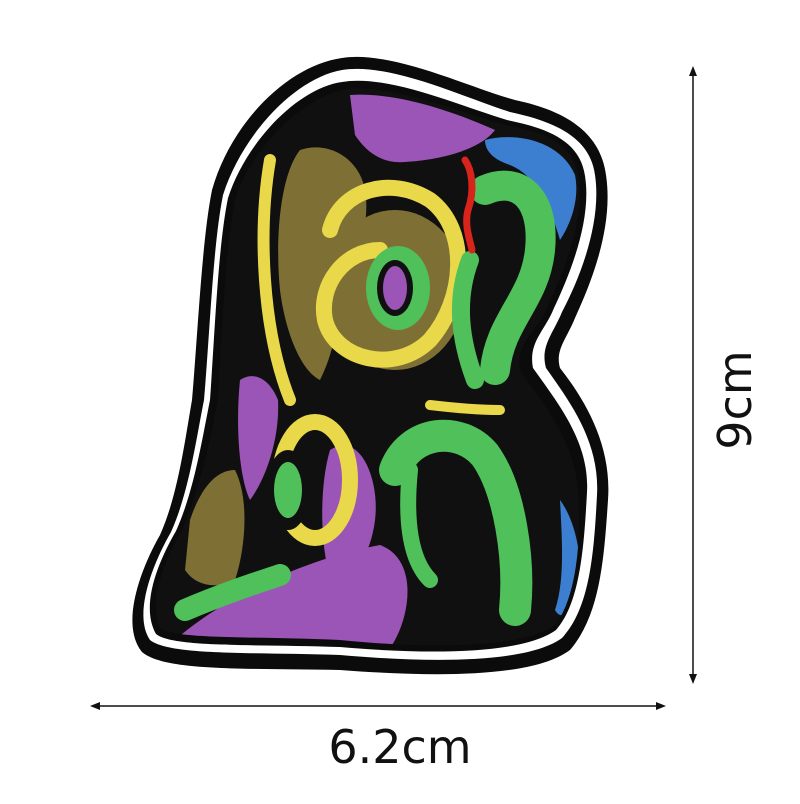  Describe the element at coordinates (258, 438) in the screenshot. I see `purple-left-band` at that location.